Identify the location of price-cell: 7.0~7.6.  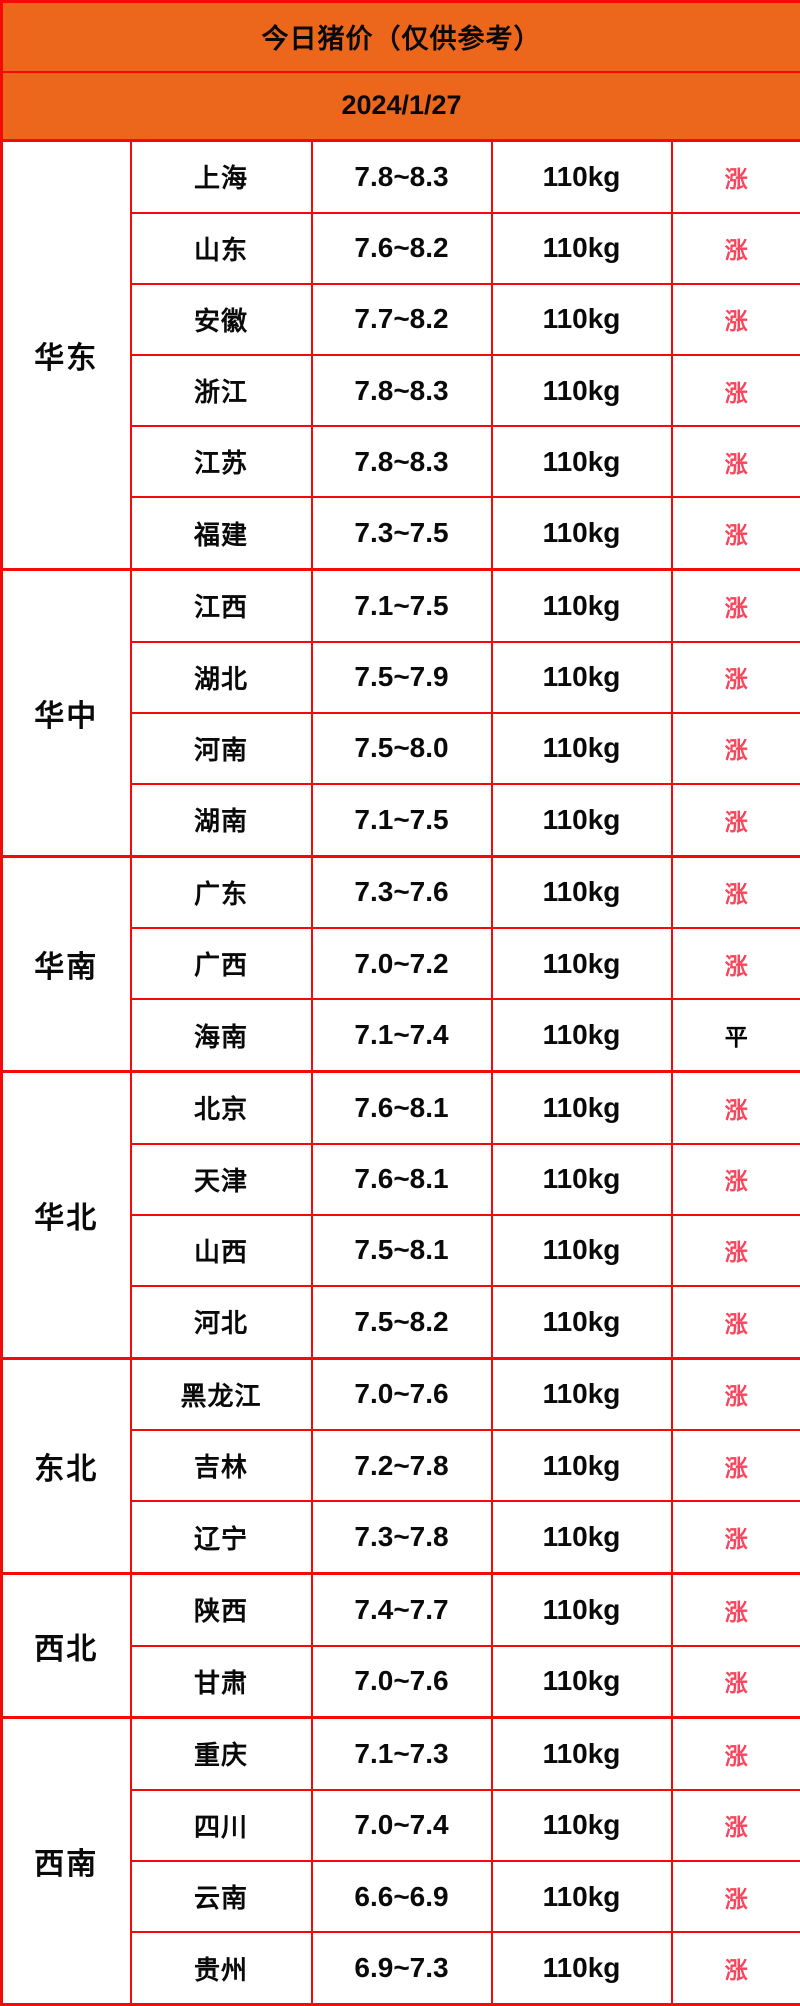
(401, 1681).